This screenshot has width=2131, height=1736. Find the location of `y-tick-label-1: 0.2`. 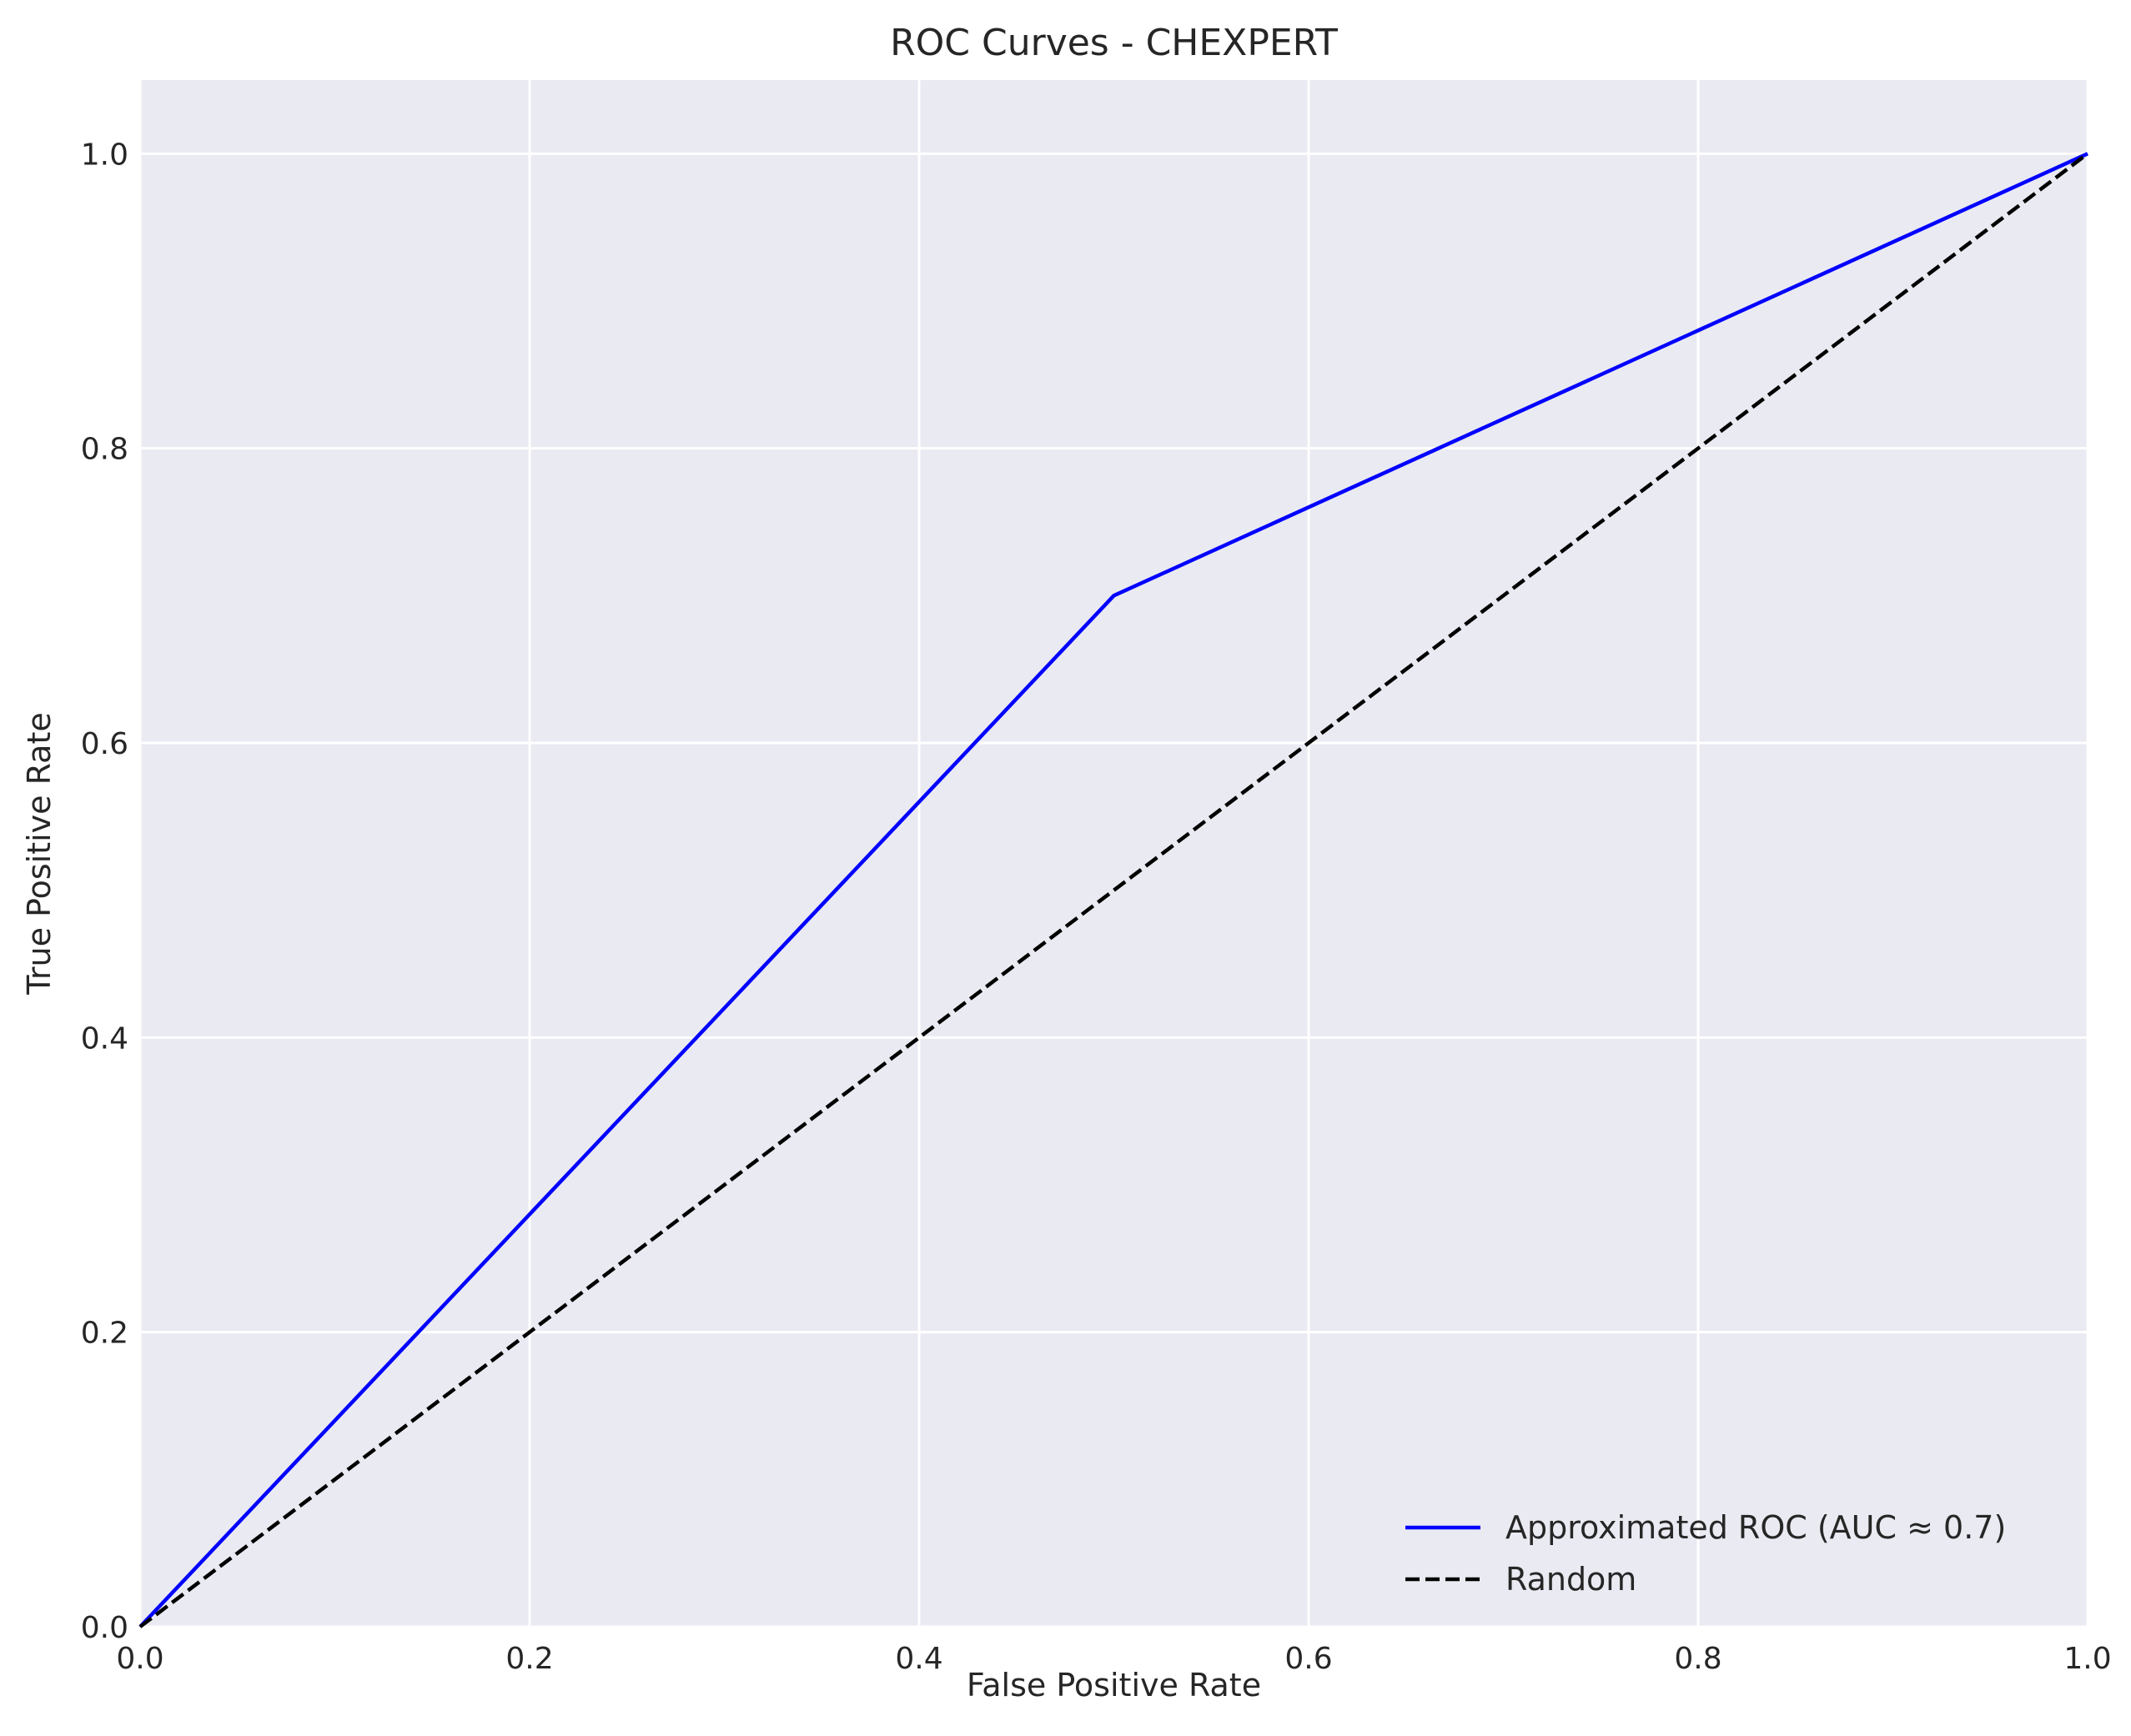

y-tick-label-1: 0.2 is located at coordinates (104, 1334).